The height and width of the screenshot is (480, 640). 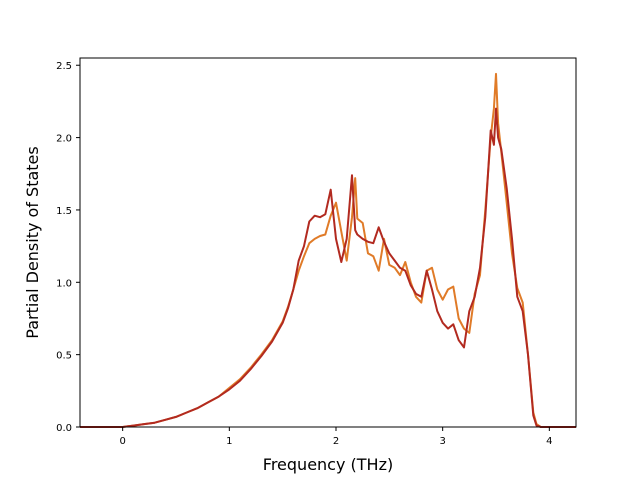 What do you see at coordinates (442, 441) in the screenshot?
I see `x-tick-label: 3` at bounding box center [442, 441].